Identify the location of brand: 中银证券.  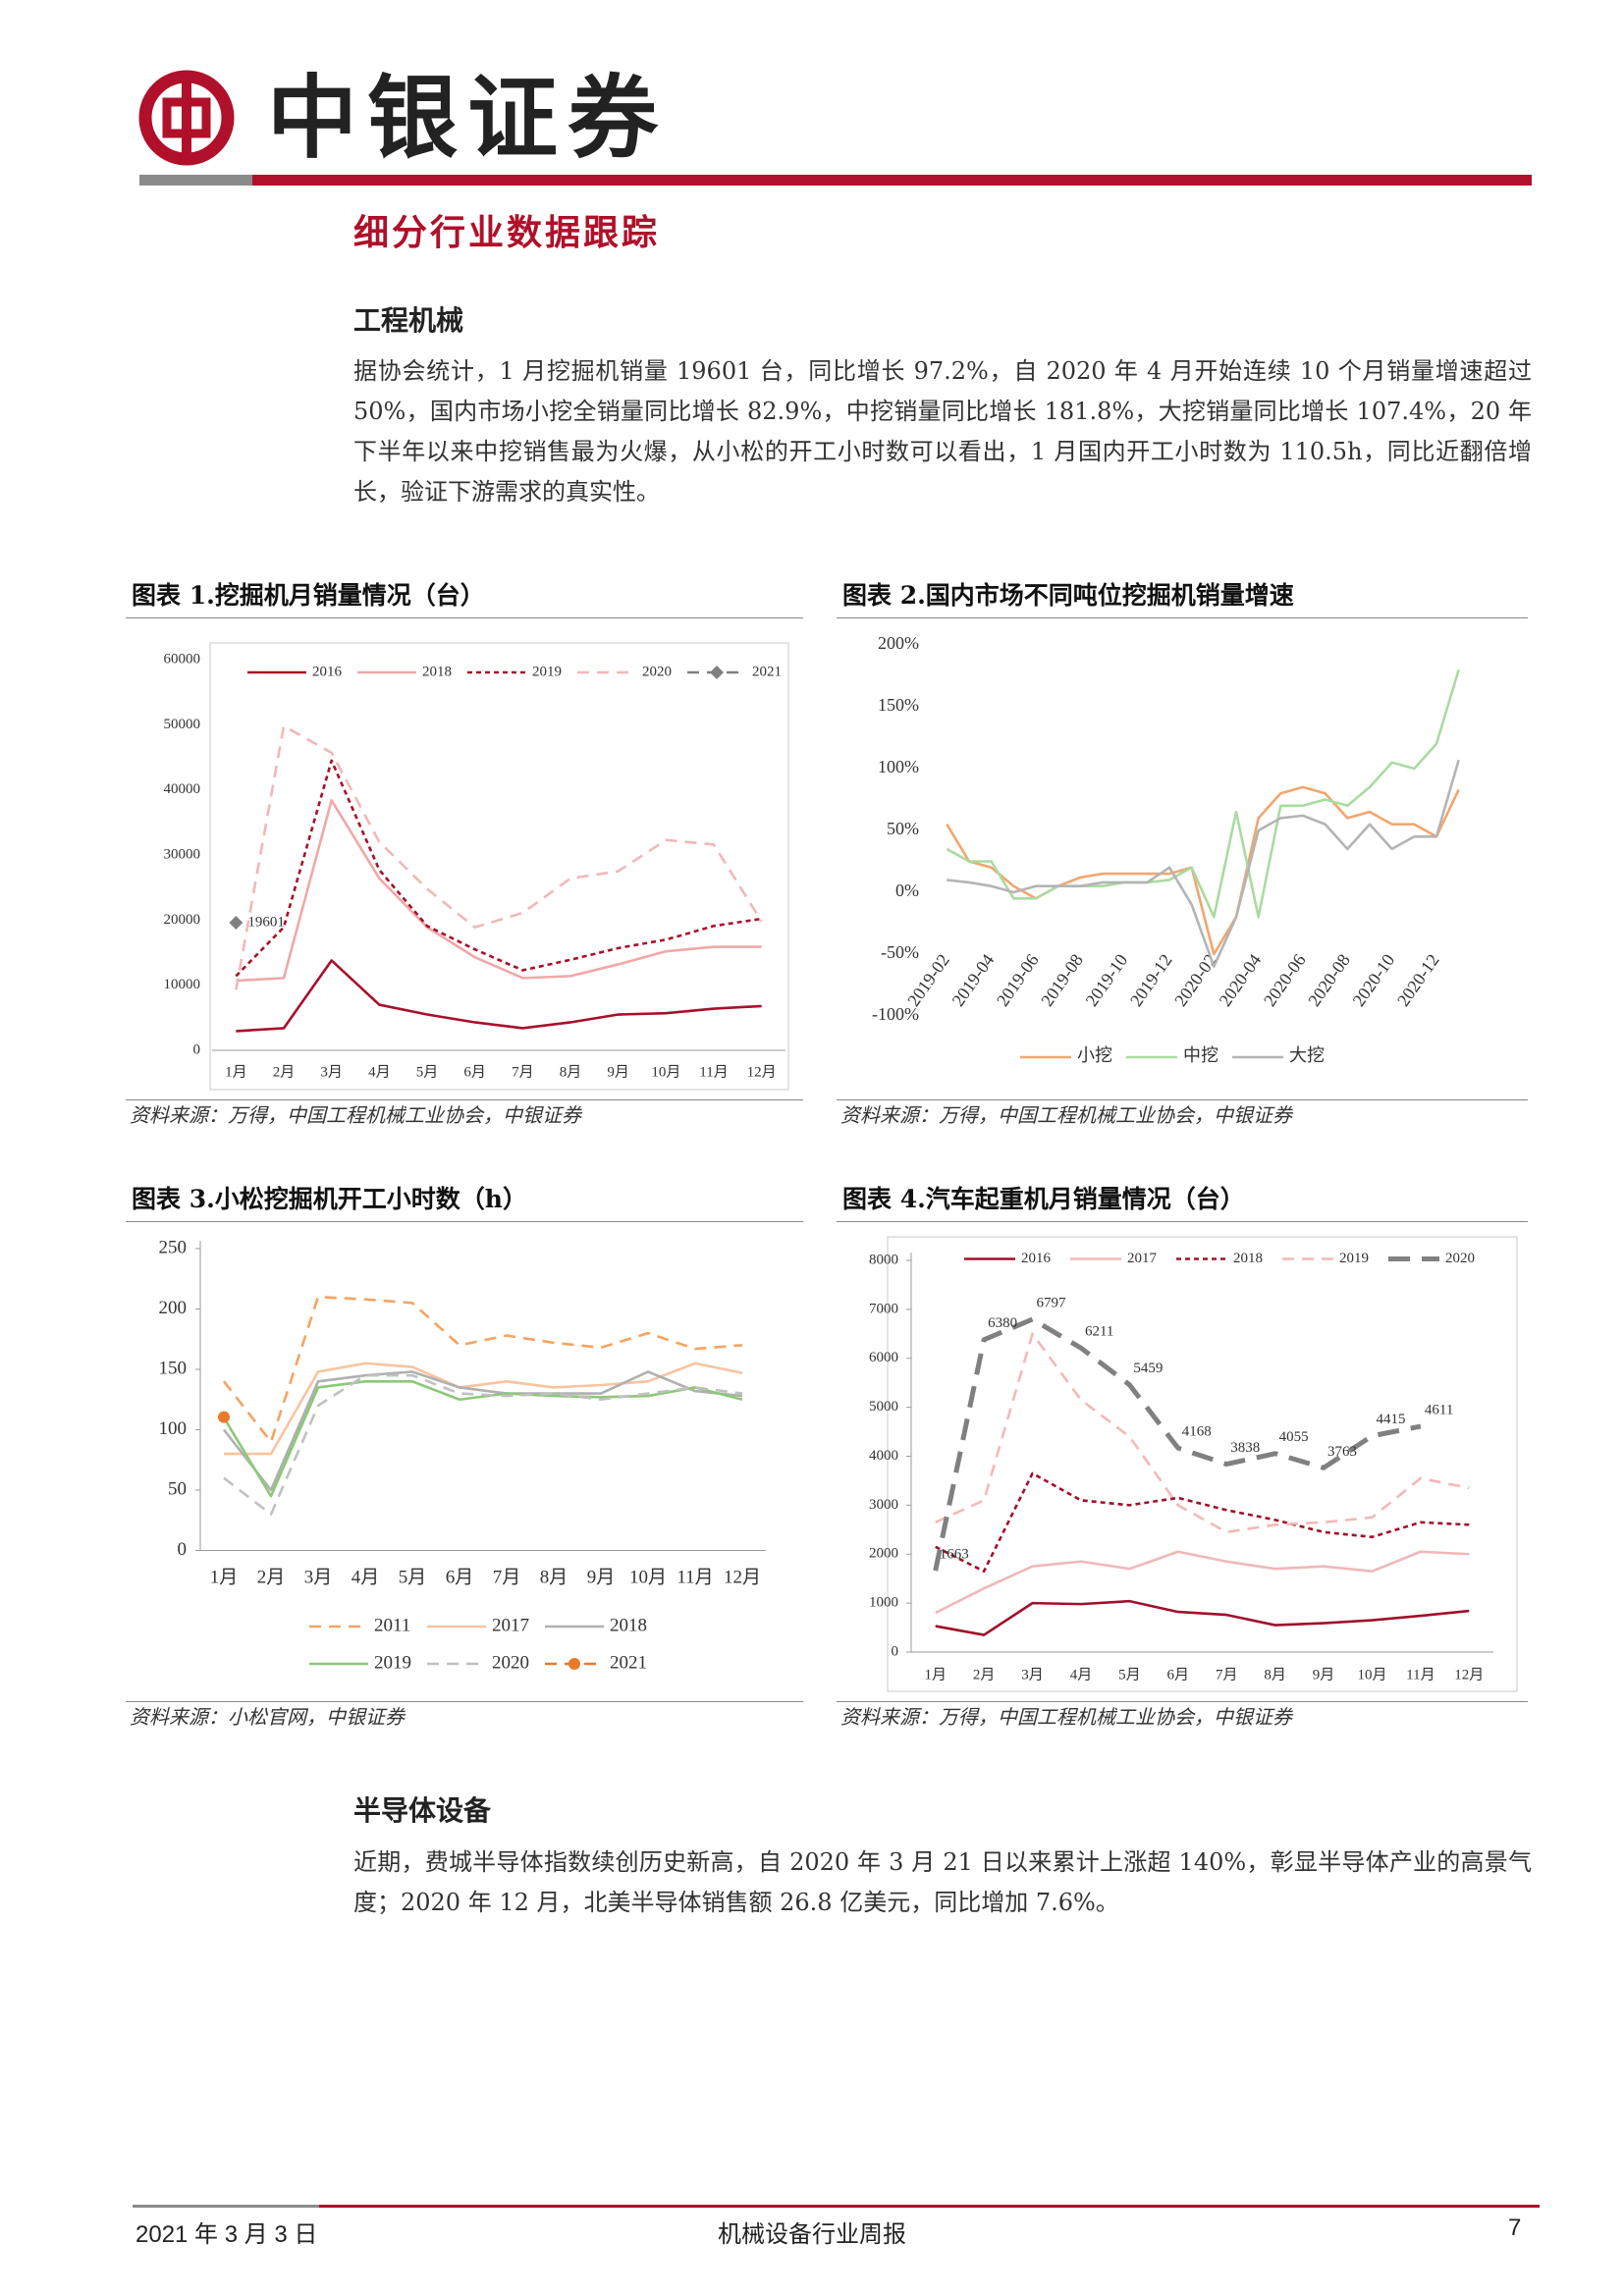
(468, 118).